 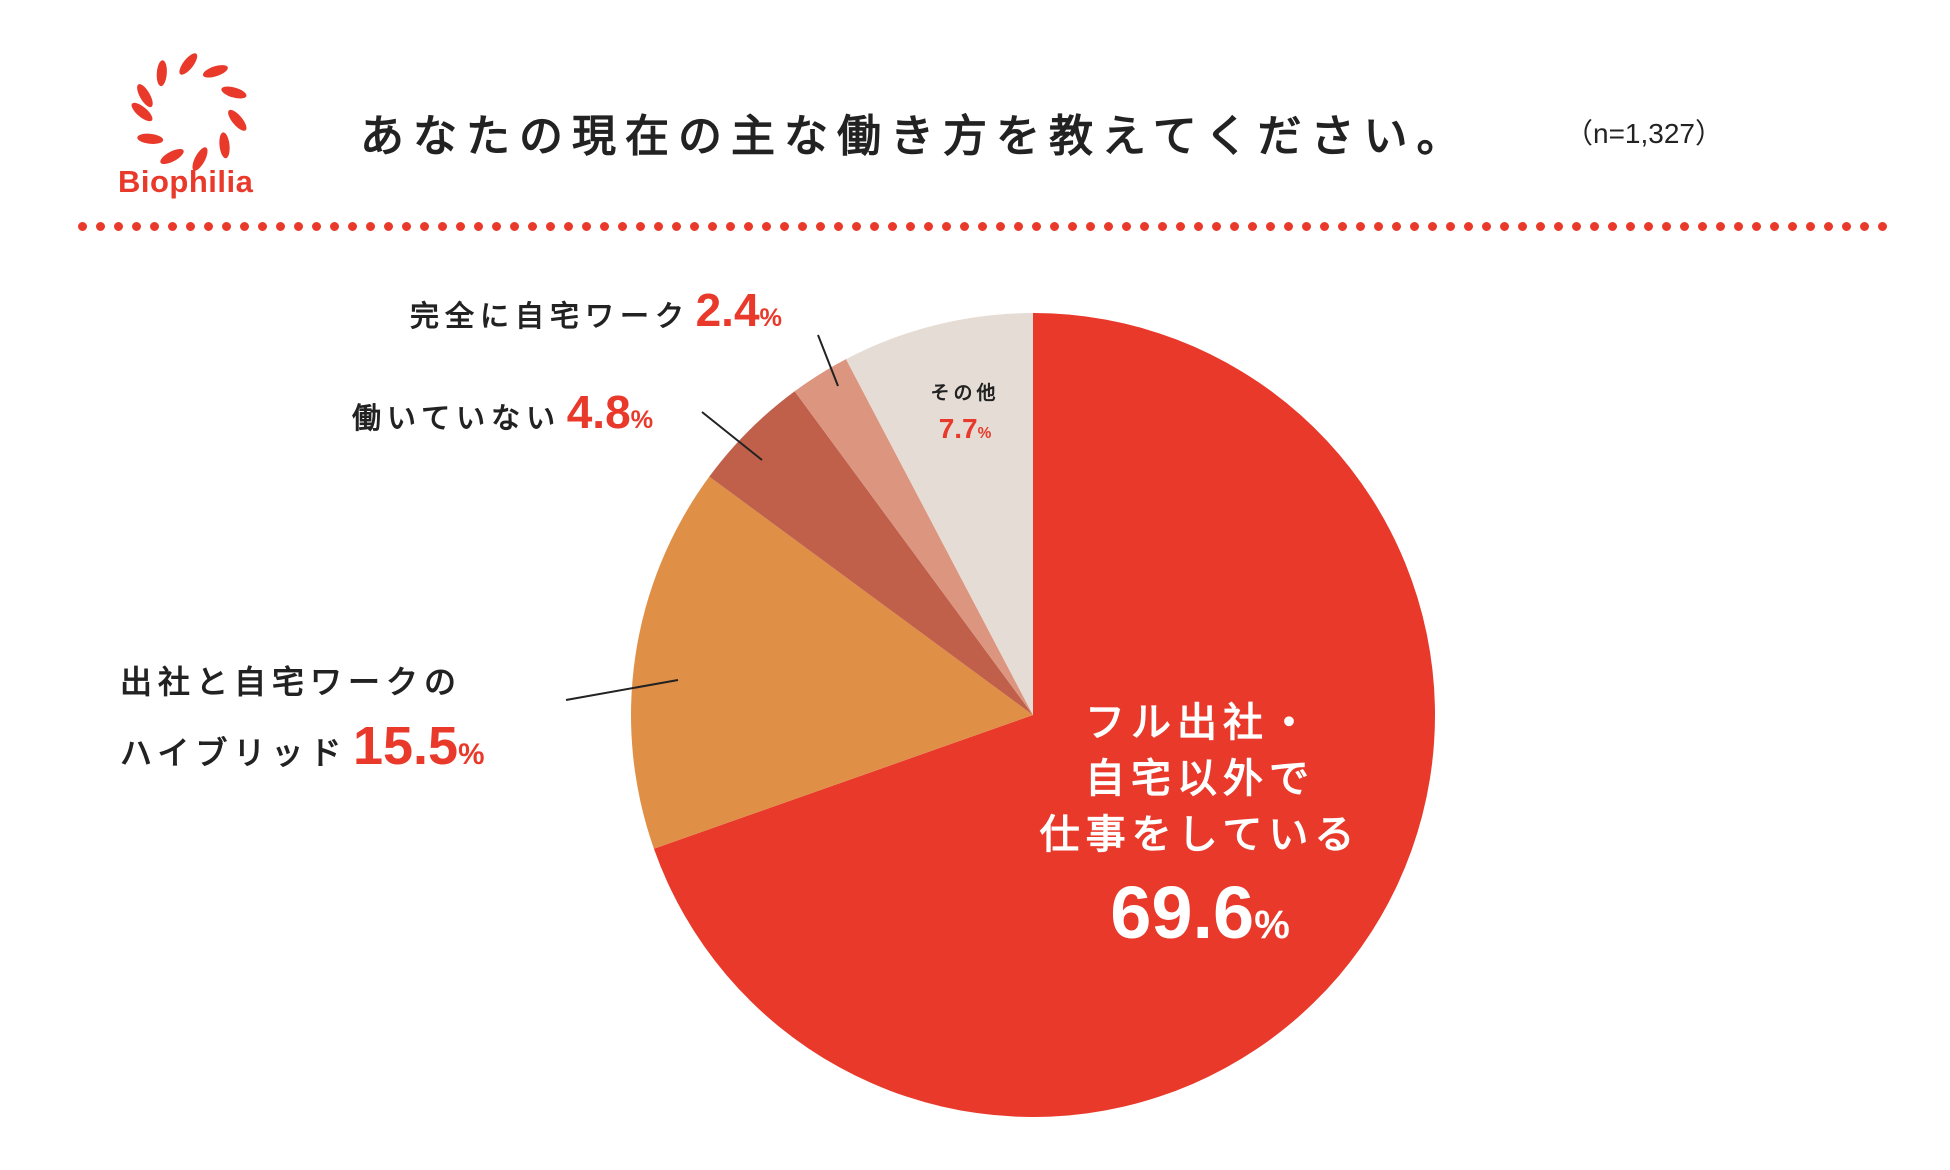 I want to click on leader-line-not-working, so click(x=732, y=436).